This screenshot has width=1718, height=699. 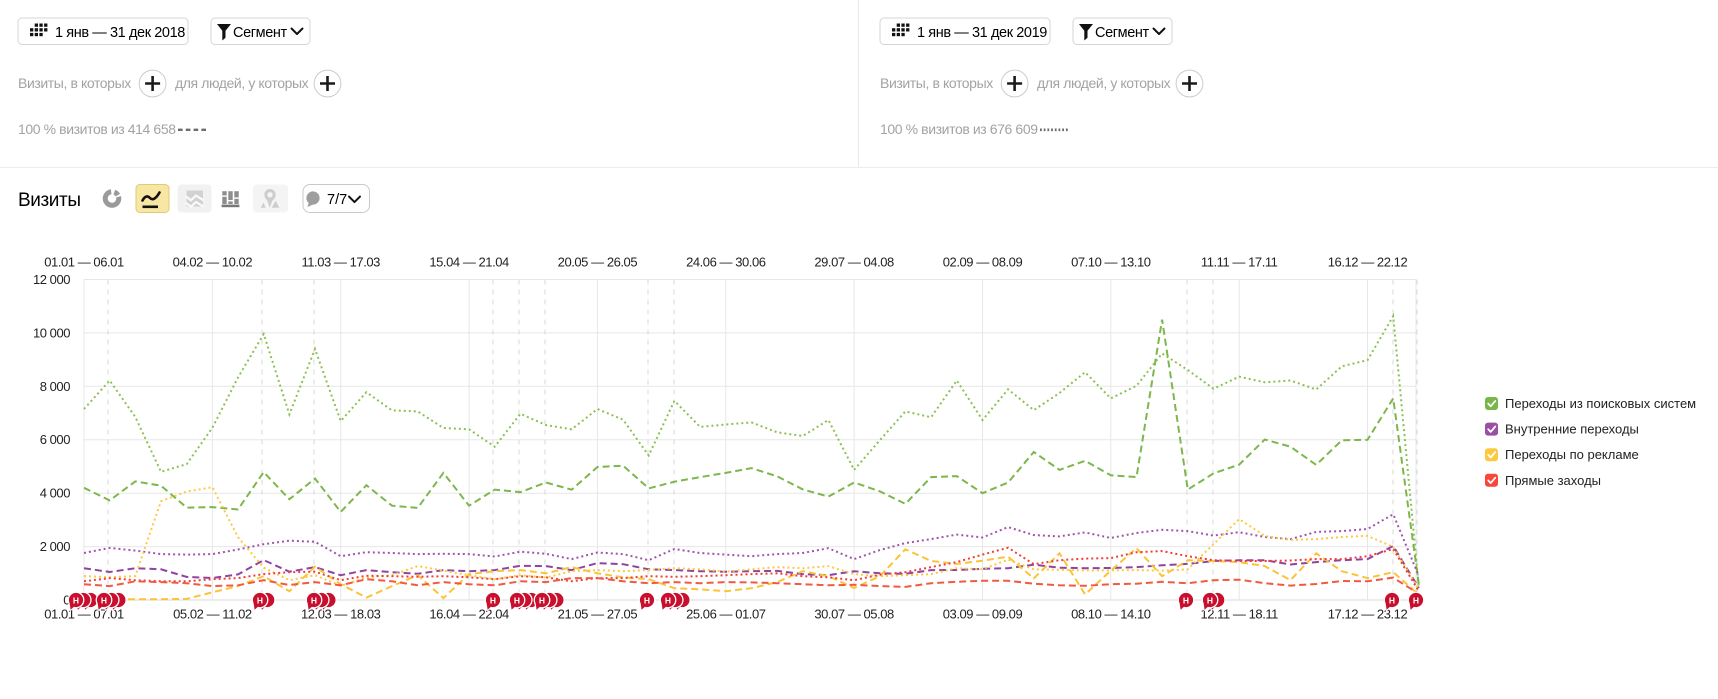 What do you see at coordinates (1368, 262) in the screenshot?
I see `svg-text: 16.12 — 22.12` at bounding box center [1368, 262].